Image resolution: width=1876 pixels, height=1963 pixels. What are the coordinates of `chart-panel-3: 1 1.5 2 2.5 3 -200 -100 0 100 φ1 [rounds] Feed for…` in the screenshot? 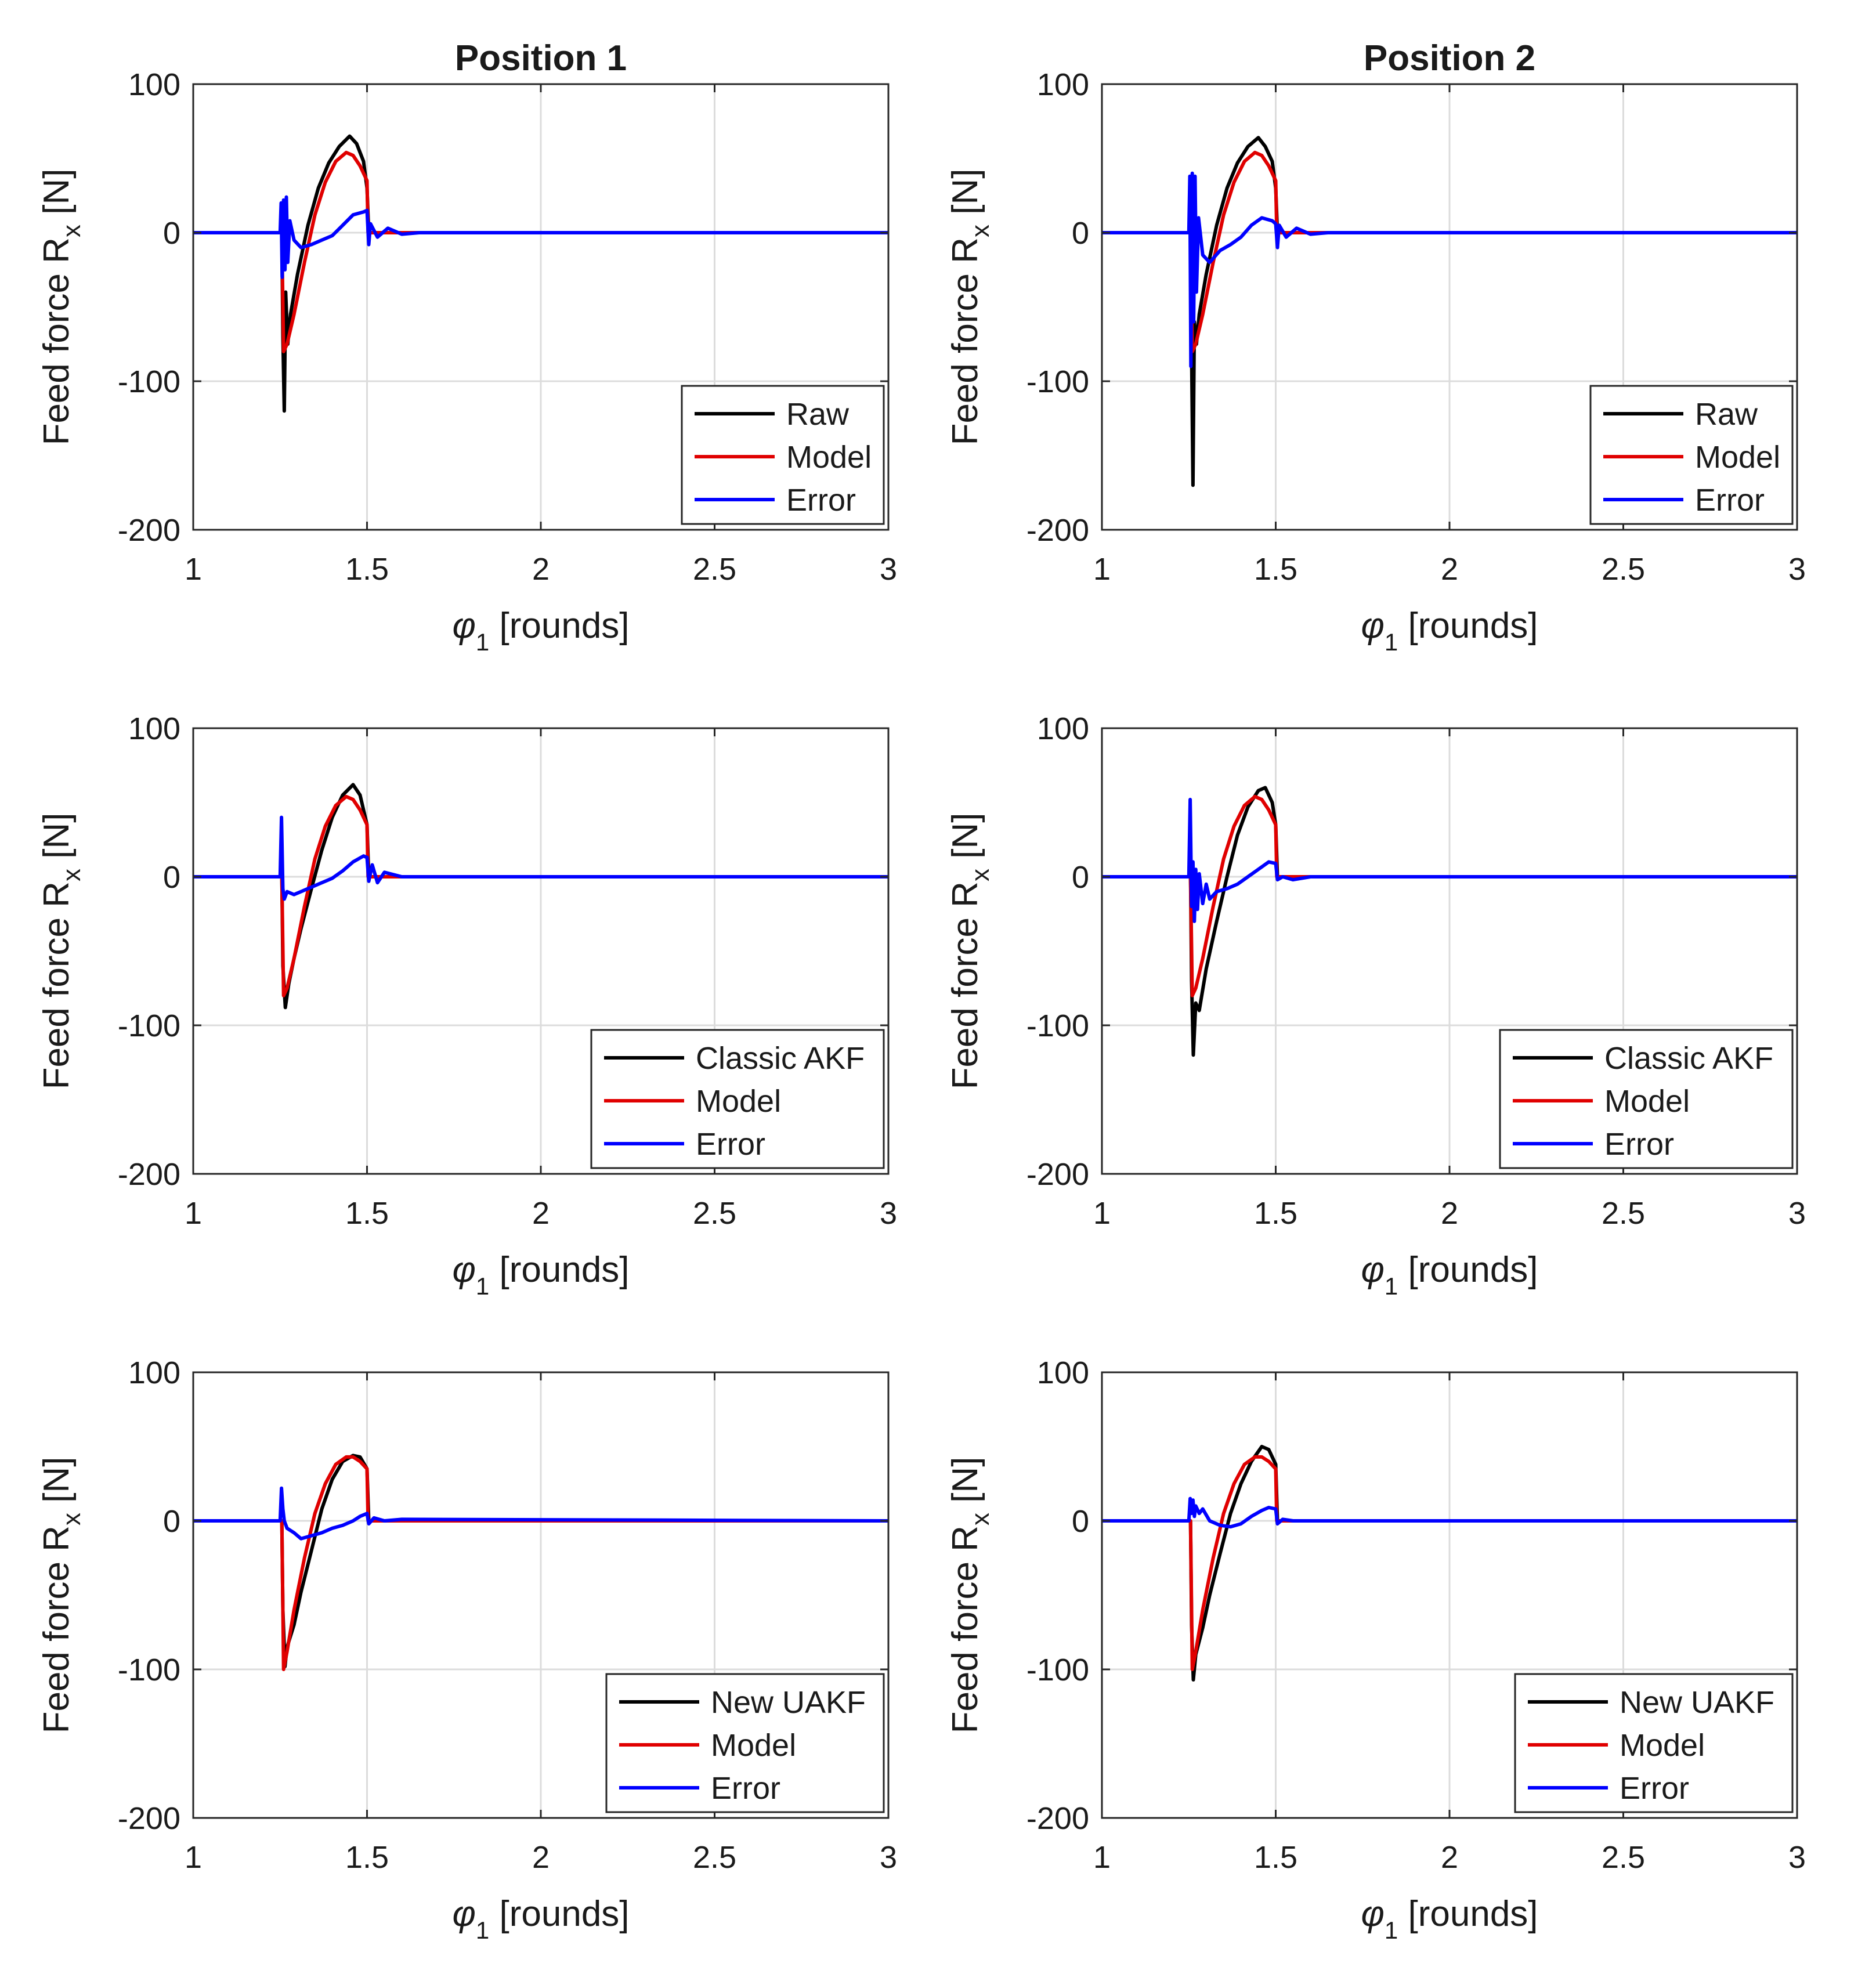 It's located at (467, 1005).